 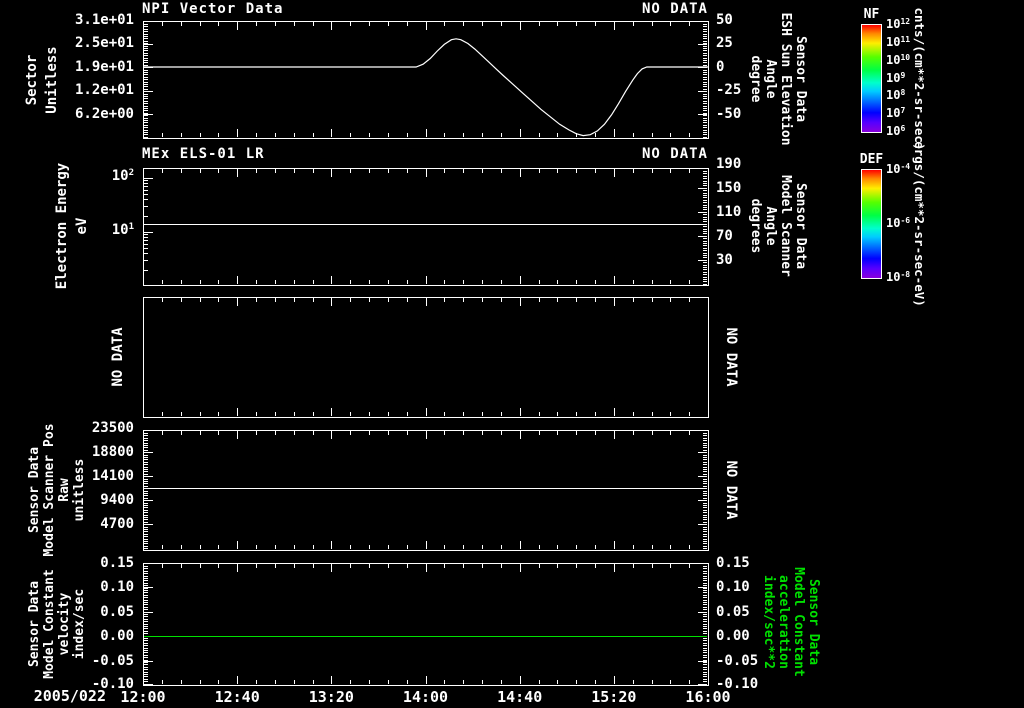 I want to click on panel5-left-tick: 0.15, so click(x=117, y=563).